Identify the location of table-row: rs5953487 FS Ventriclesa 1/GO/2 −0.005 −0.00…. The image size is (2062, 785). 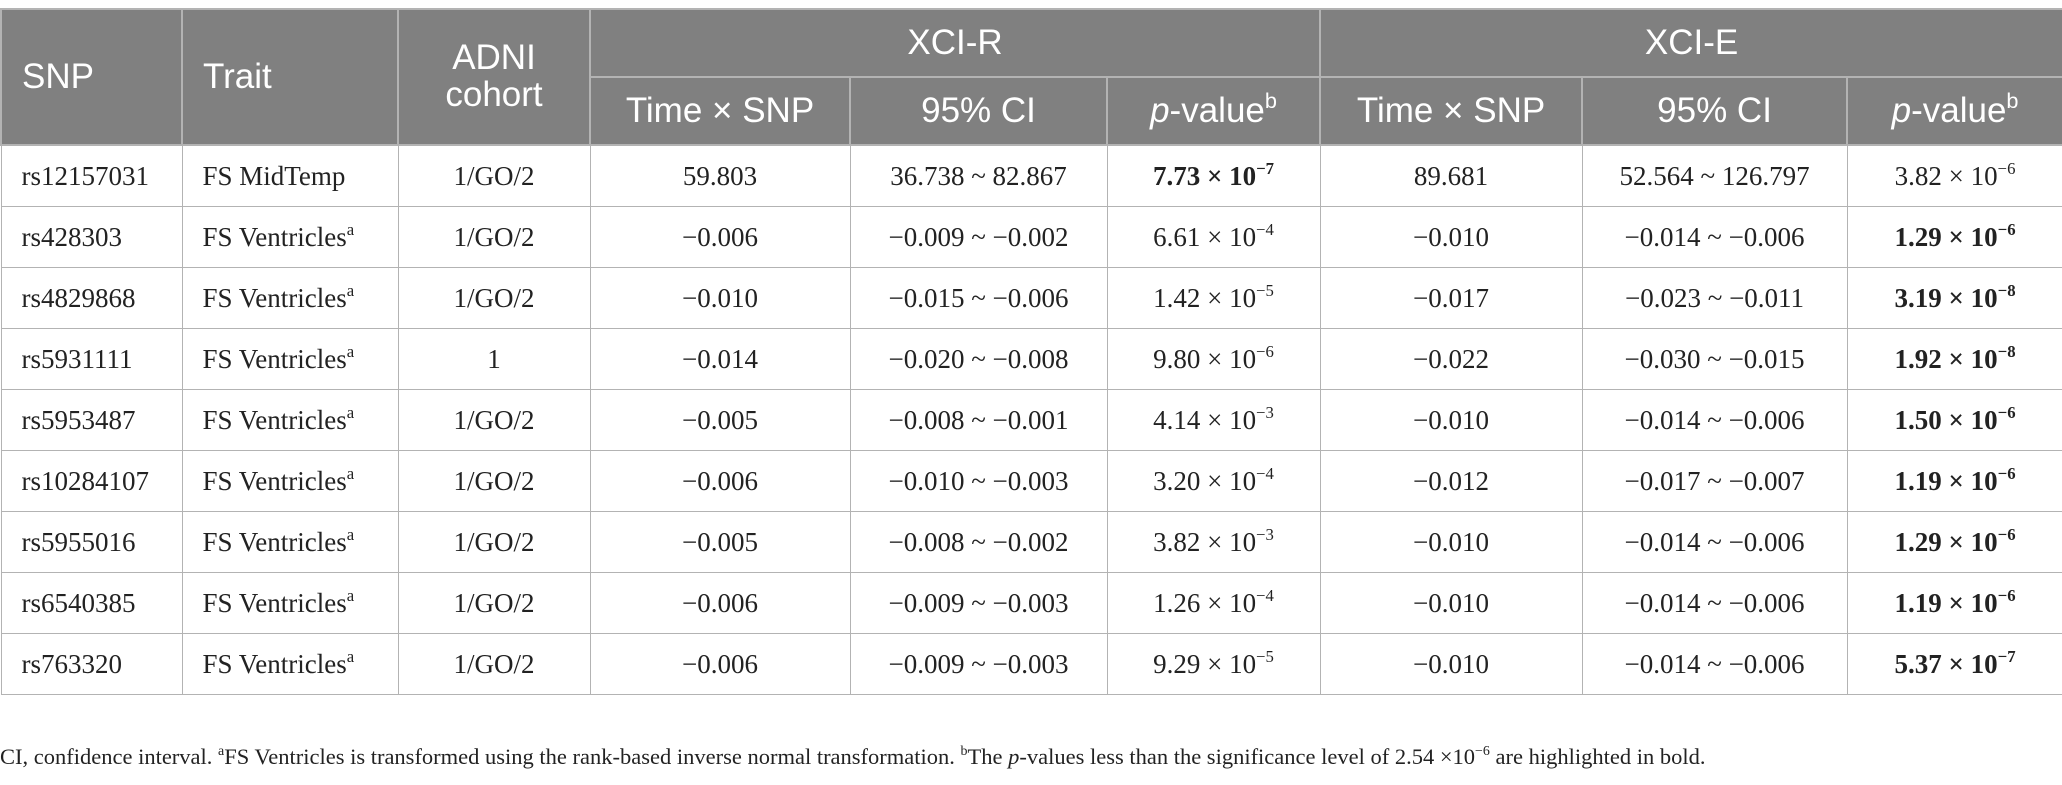
(1031, 420).